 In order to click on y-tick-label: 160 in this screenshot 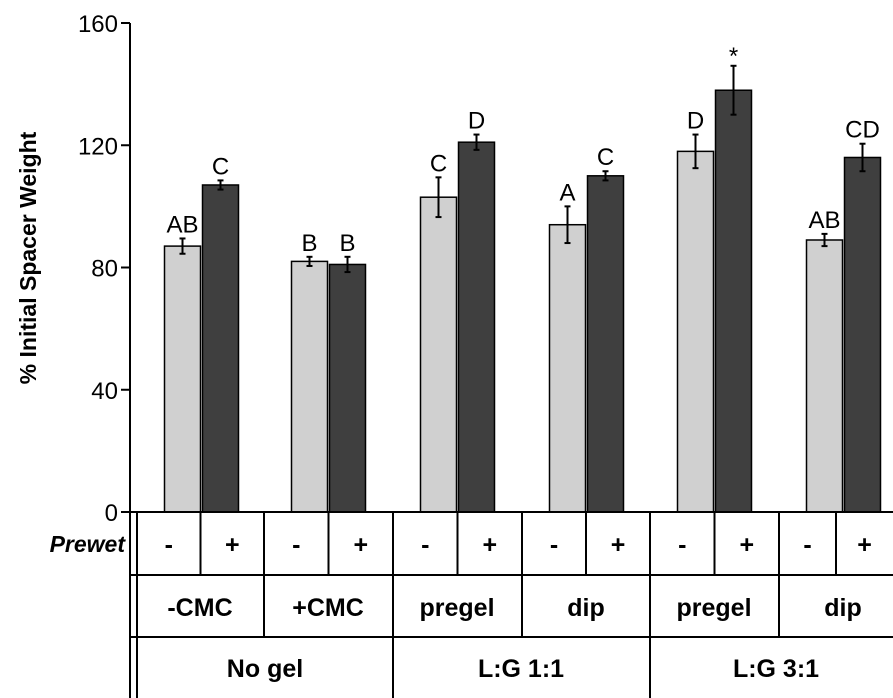, I will do `click(98, 24)`.